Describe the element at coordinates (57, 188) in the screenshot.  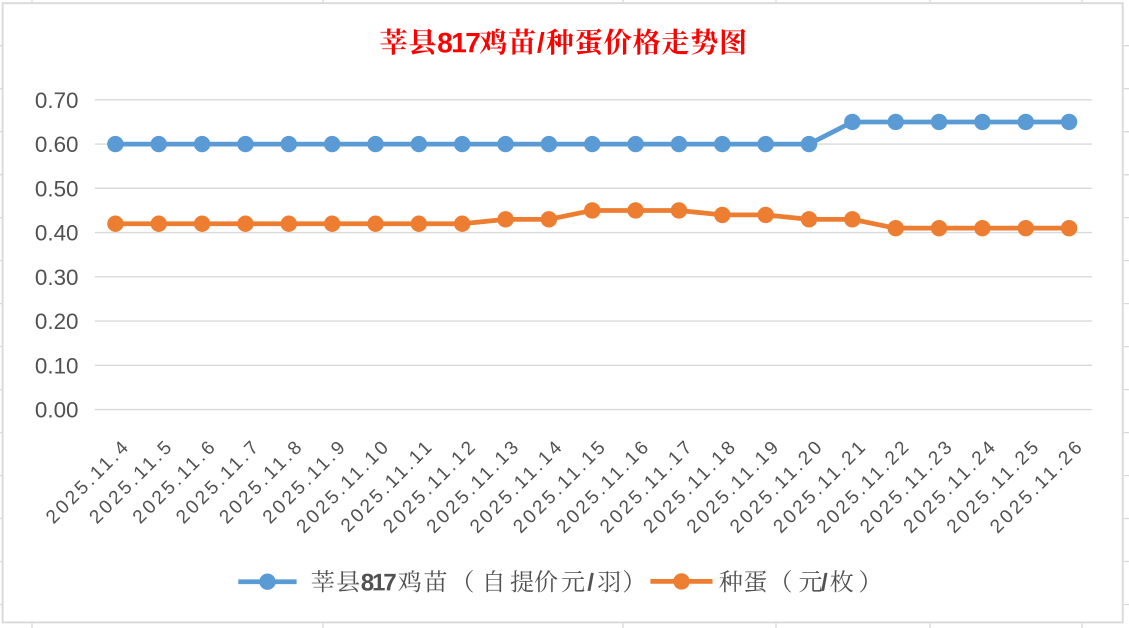
I see `svg-text: 0.50` at that location.